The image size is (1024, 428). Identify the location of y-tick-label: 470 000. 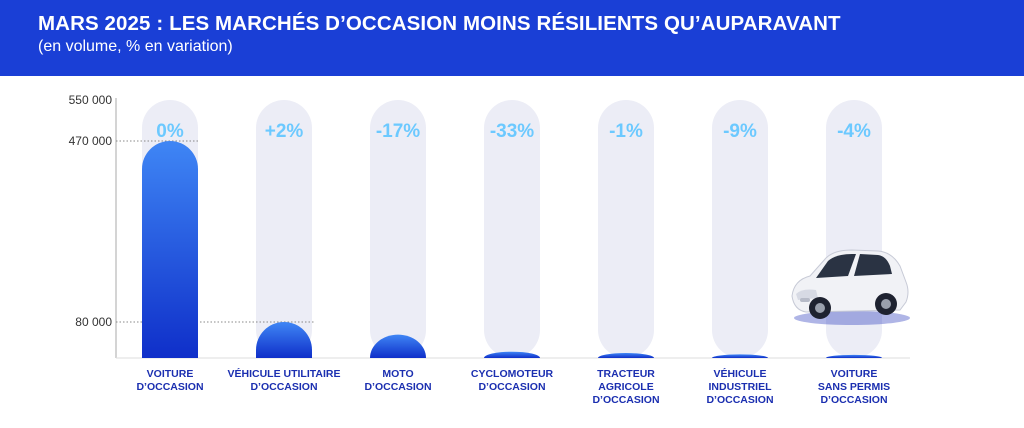
(91, 141).